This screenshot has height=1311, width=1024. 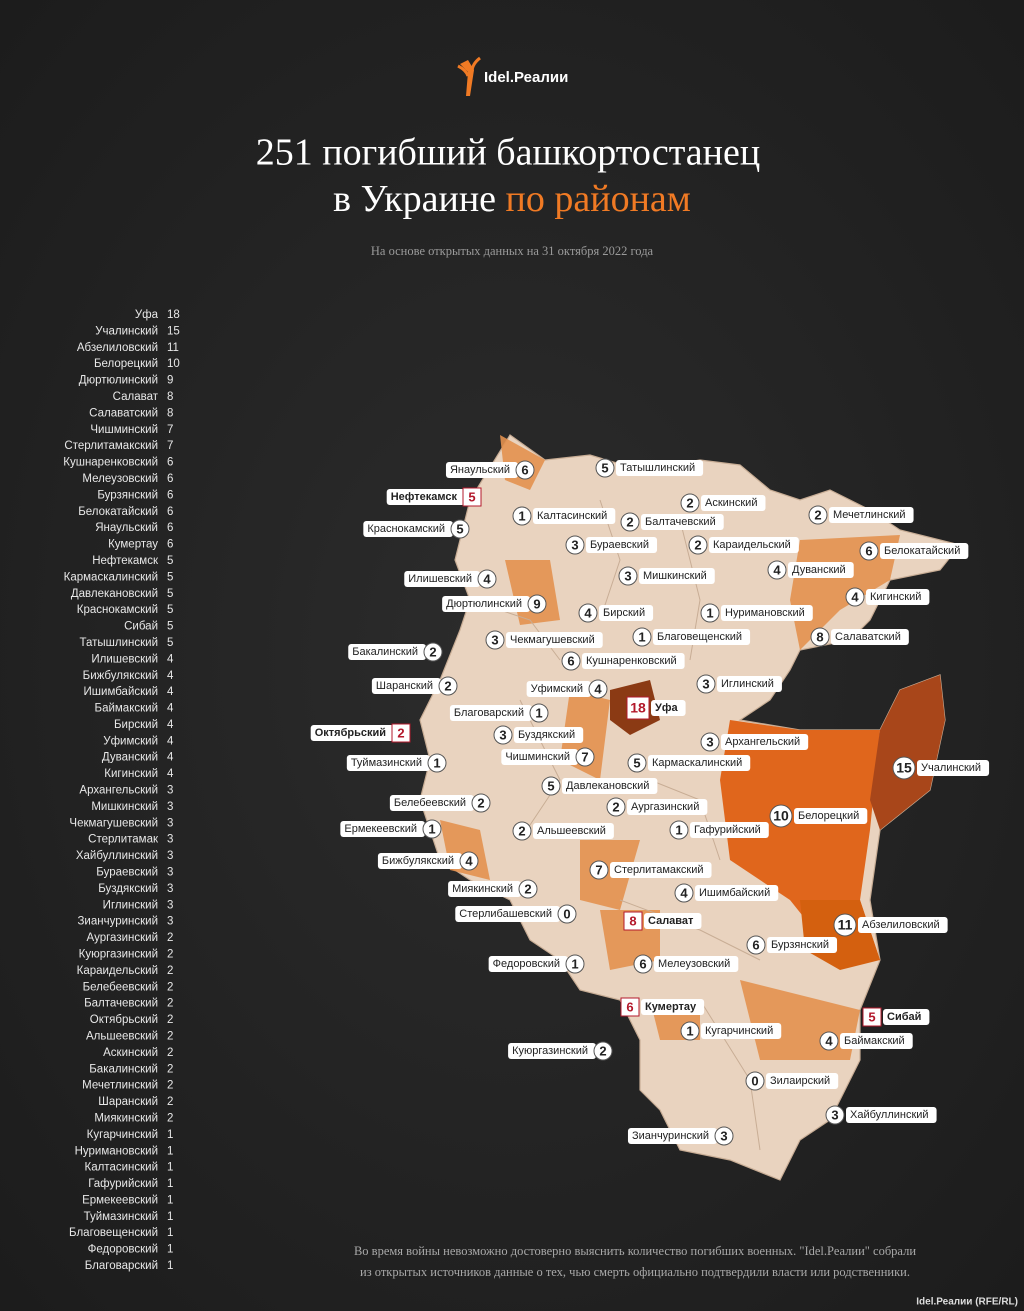 I want to click on bar-label: Караидельский, so click(x=117, y=971).